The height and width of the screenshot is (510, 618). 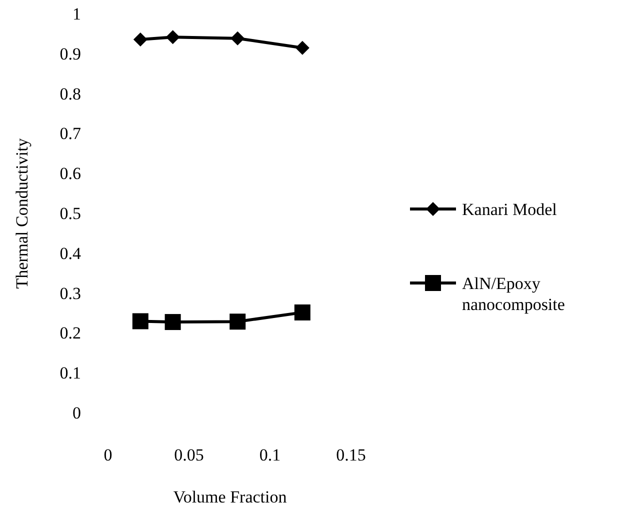 What do you see at coordinates (70, 373) in the screenshot?
I see `y-tick-label: 0.1` at bounding box center [70, 373].